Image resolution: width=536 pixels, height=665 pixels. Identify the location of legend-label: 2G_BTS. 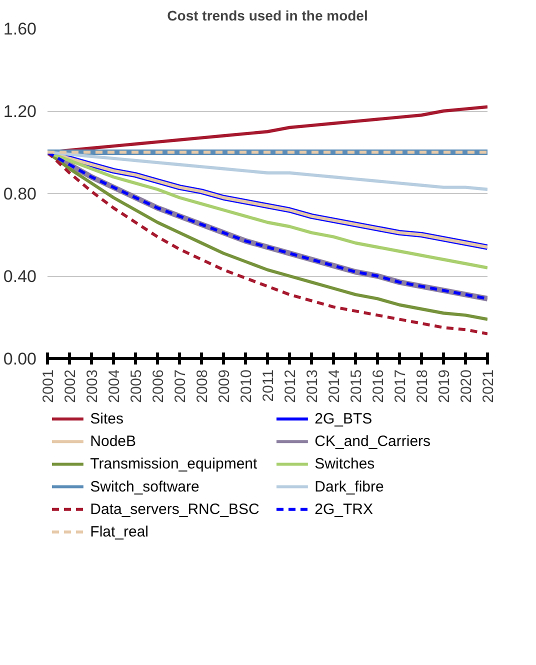
(343, 419).